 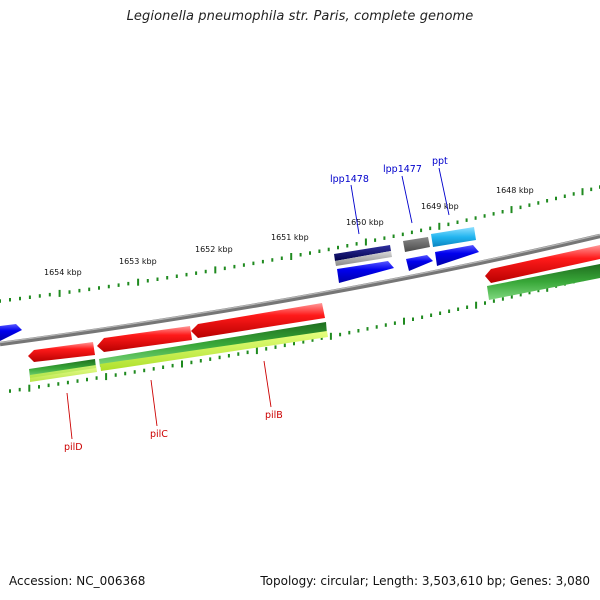 What do you see at coordinates (290, 237) in the screenshot?
I see `kbp-label-1651: 1651 kbp` at bounding box center [290, 237].